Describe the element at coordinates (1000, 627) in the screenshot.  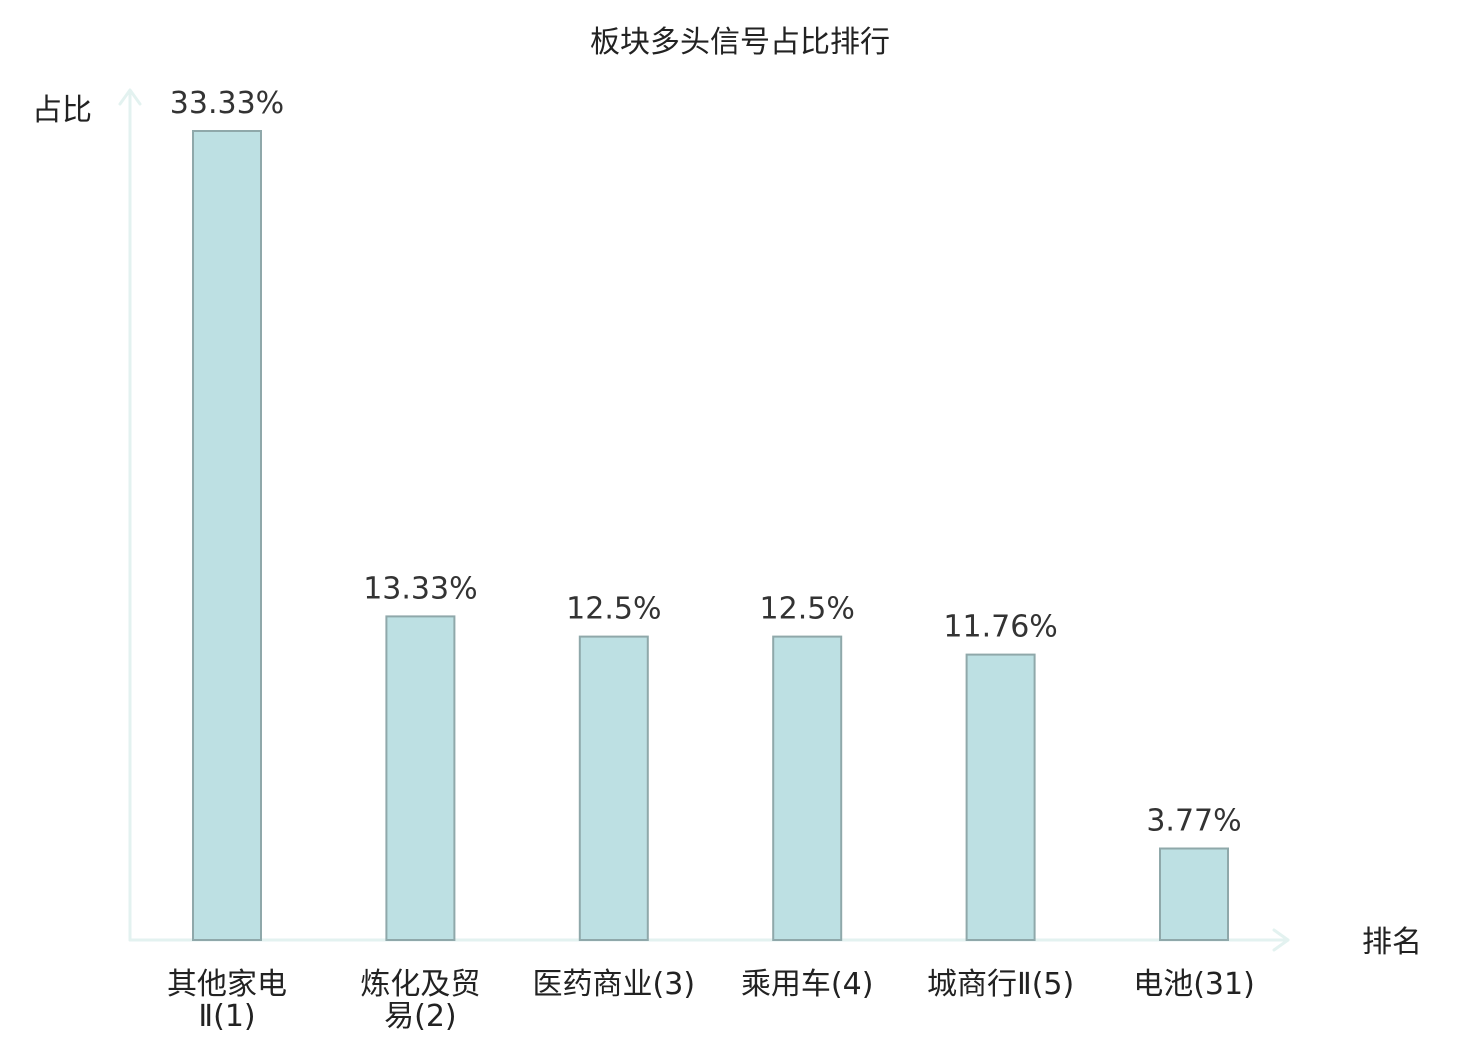
I see `bar-value-label-5: 11.76%` at that location.